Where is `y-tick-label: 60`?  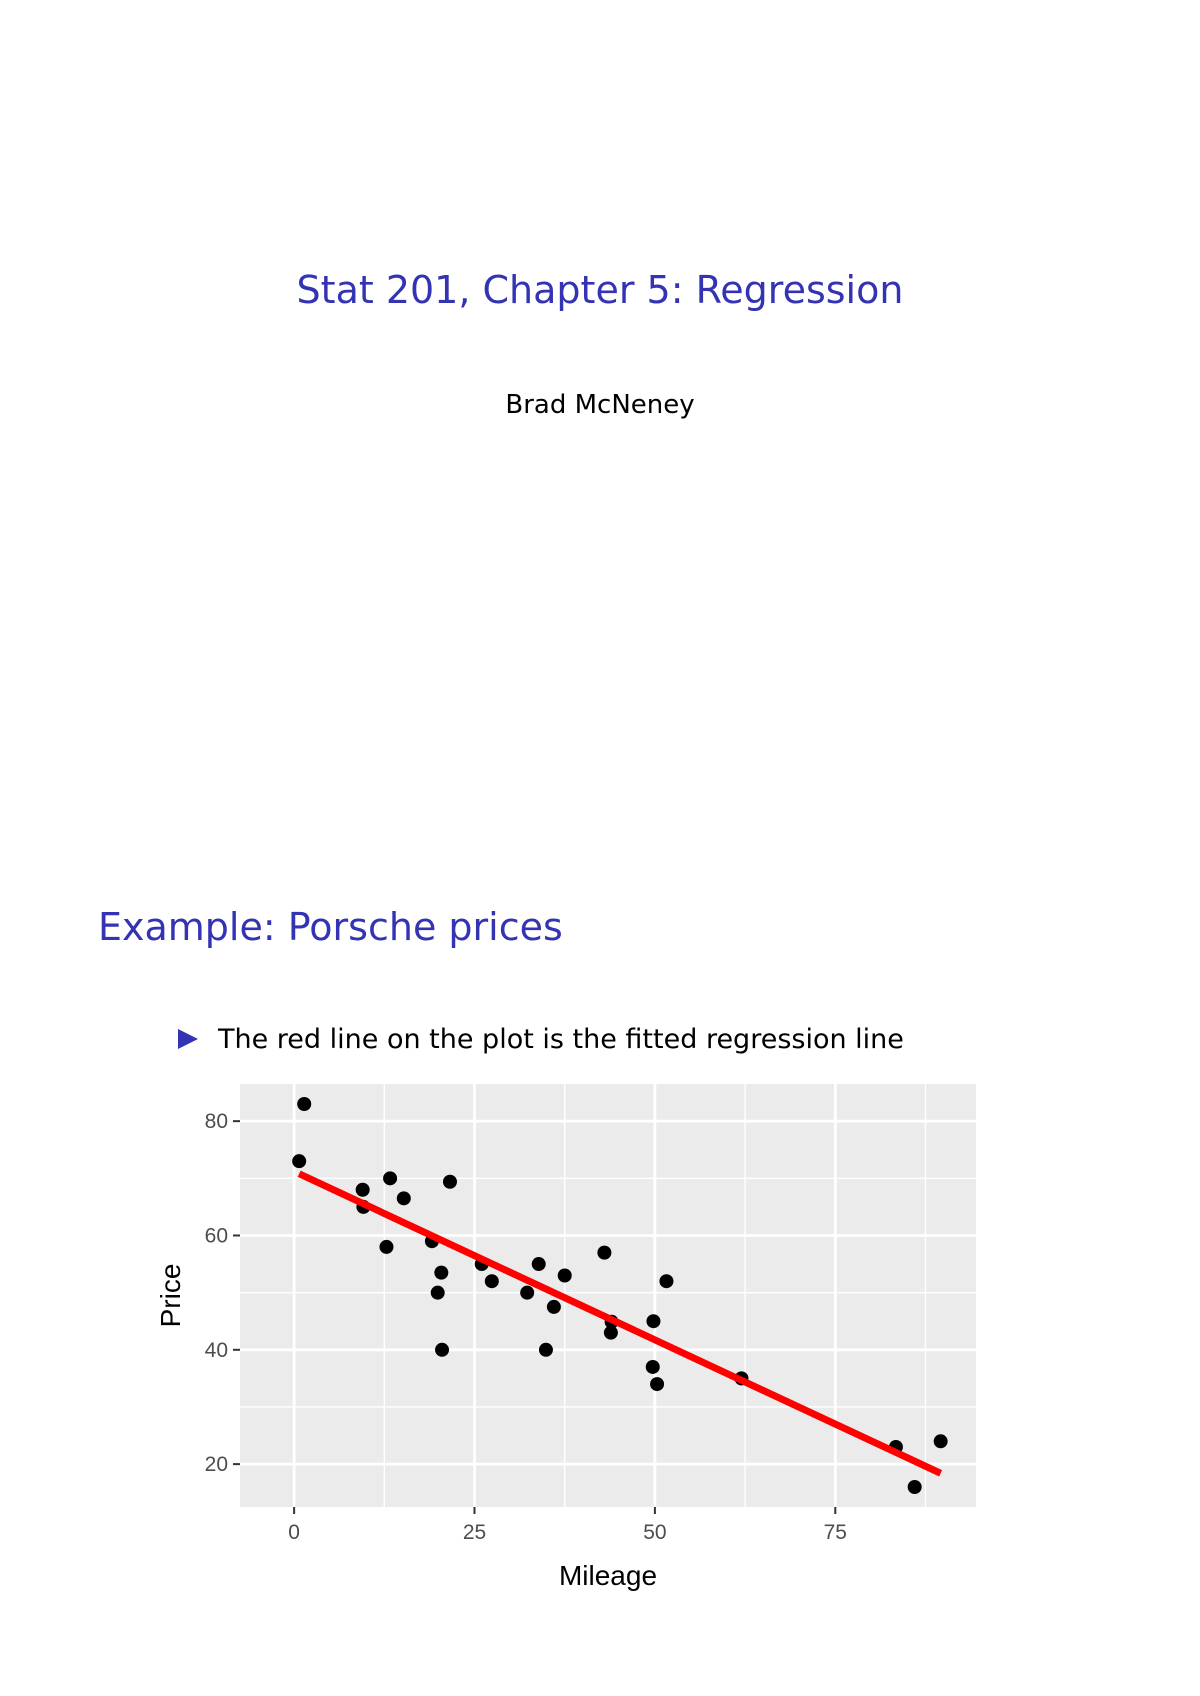
y-tick-label: 60 is located at coordinates (216, 1235).